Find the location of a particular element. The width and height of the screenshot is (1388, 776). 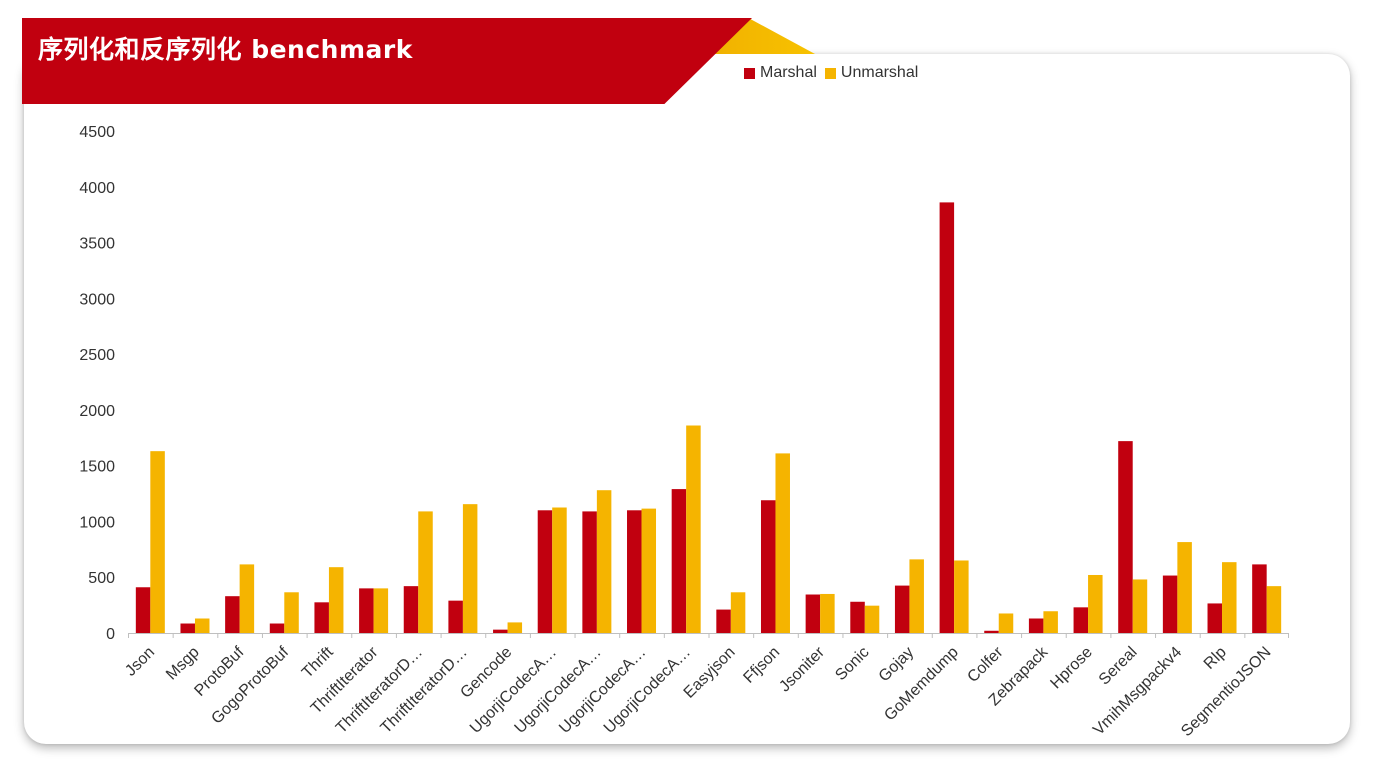

legend-swatch-marshal is located at coordinates (749, 73).